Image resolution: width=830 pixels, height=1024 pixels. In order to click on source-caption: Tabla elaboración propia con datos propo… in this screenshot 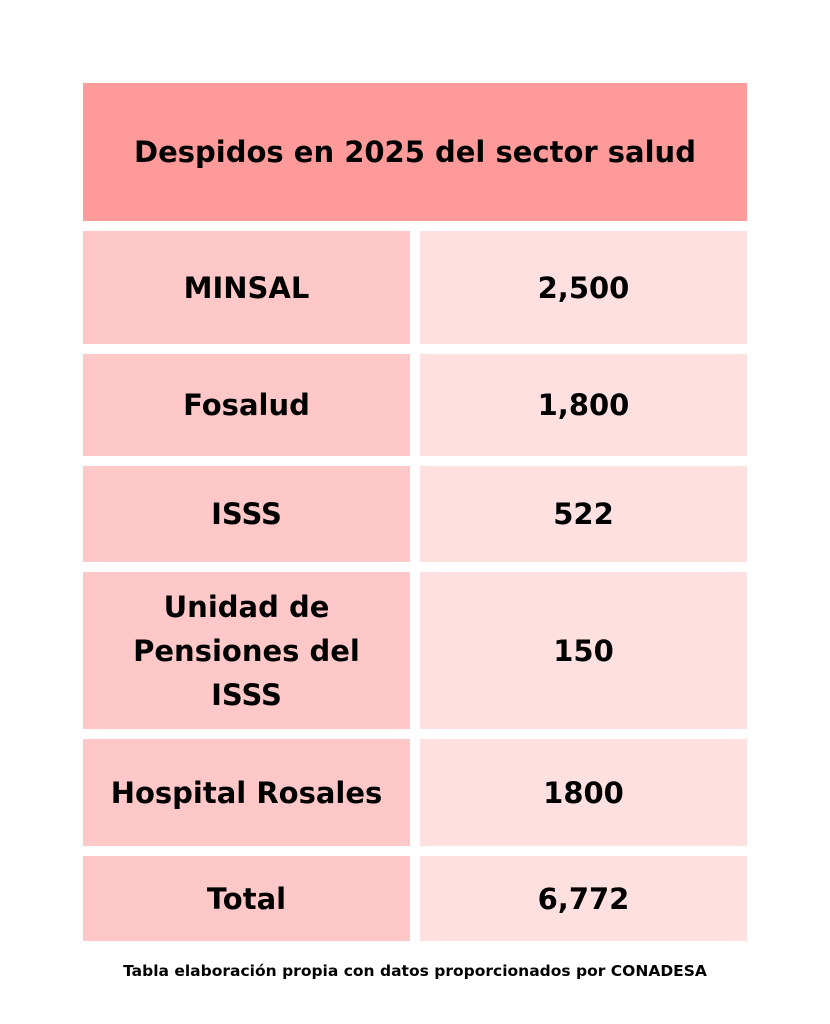, I will do `click(415, 971)`.